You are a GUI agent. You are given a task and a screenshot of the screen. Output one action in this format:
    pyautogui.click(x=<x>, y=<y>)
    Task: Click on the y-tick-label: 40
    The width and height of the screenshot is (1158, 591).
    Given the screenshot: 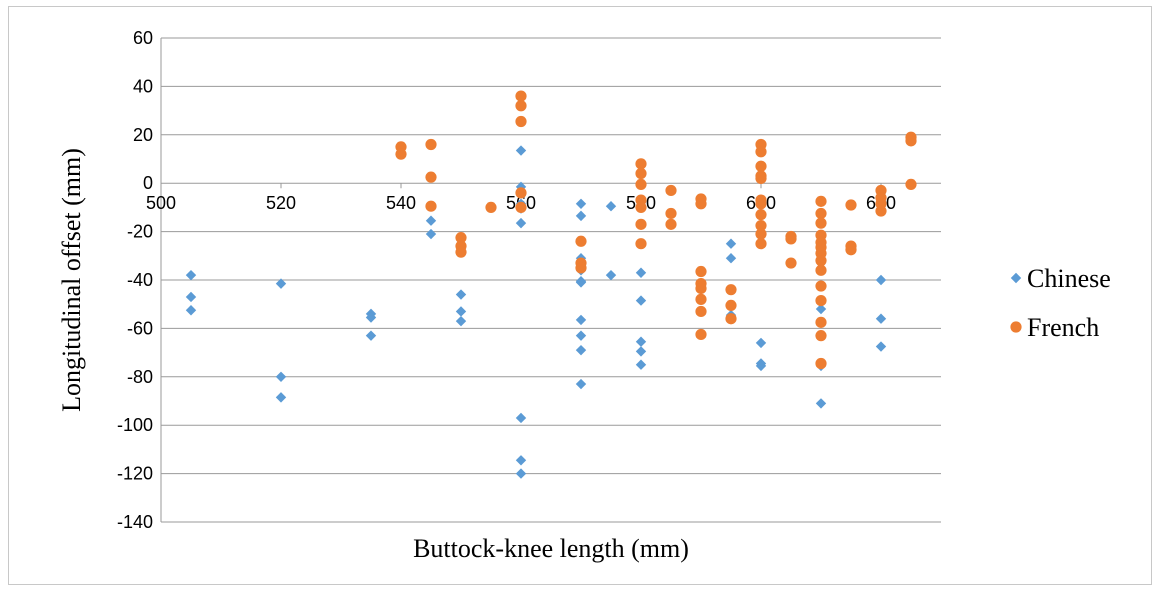 What is the action you would take?
    pyautogui.click(x=143, y=86)
    